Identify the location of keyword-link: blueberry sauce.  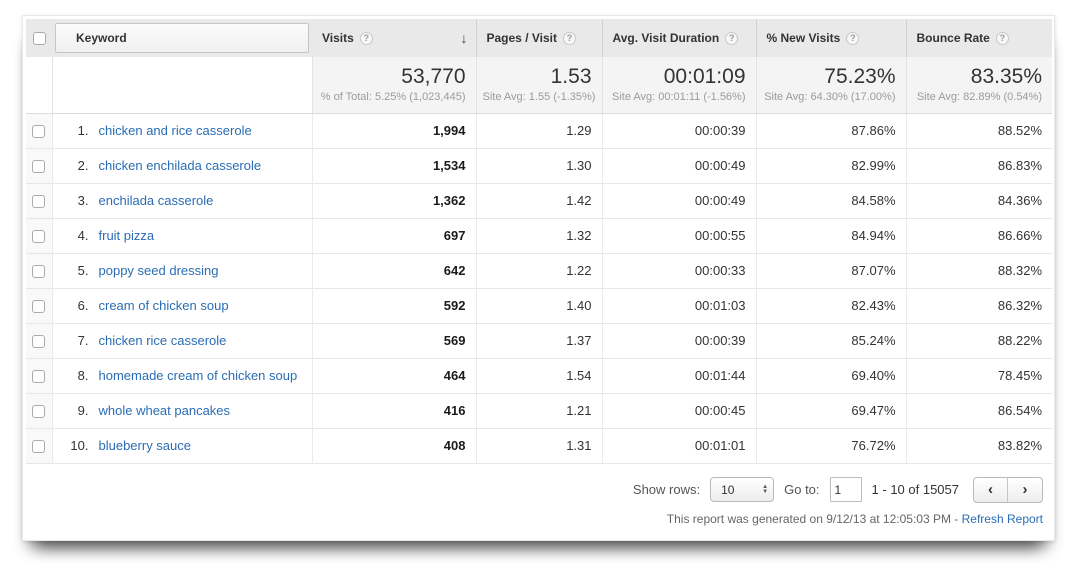
(145, 445).